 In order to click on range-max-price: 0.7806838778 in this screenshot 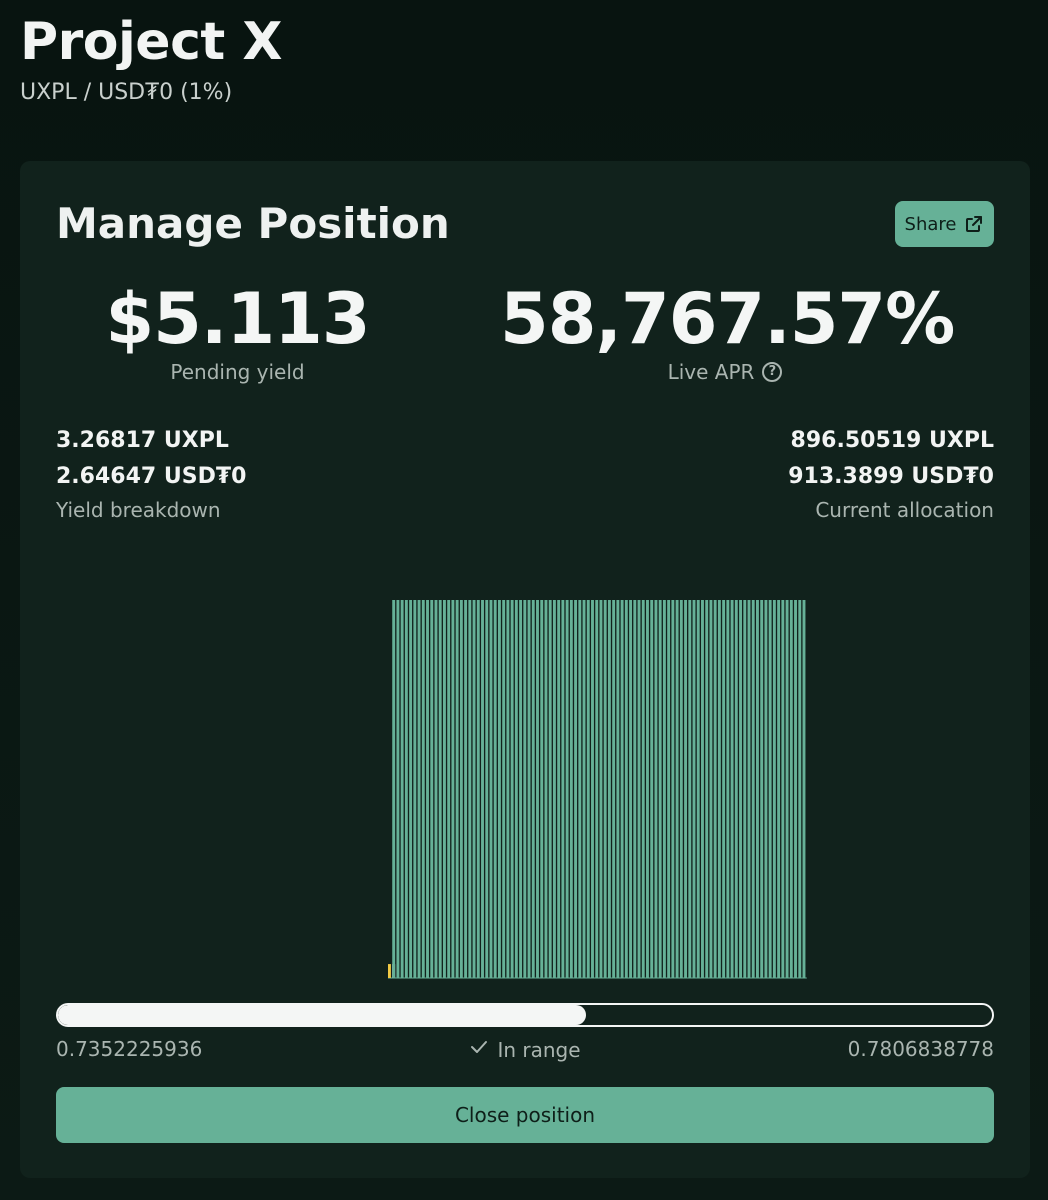, I will do `click(920, 1049)`.